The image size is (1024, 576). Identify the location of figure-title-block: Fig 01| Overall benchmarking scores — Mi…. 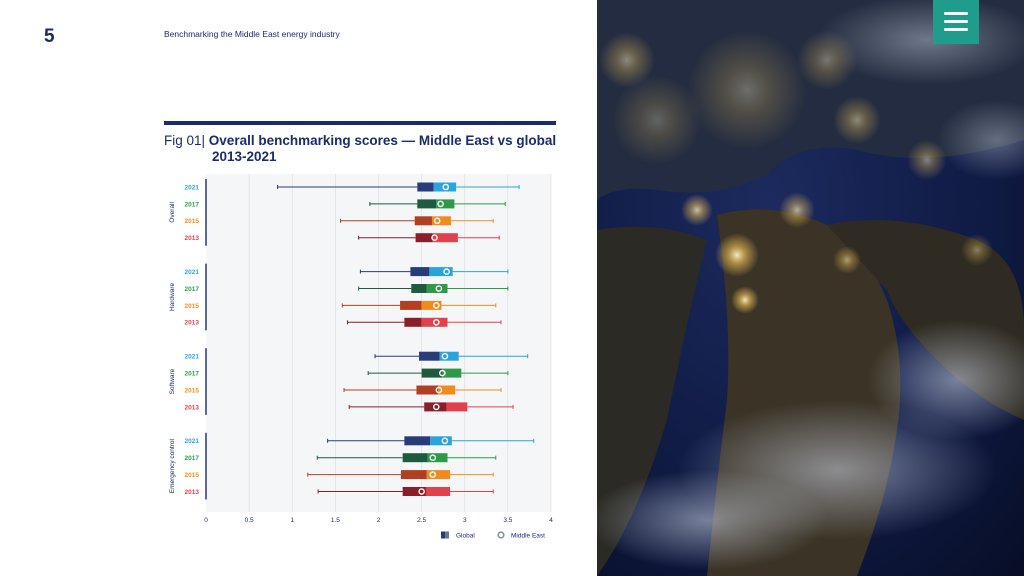
(364, 149).